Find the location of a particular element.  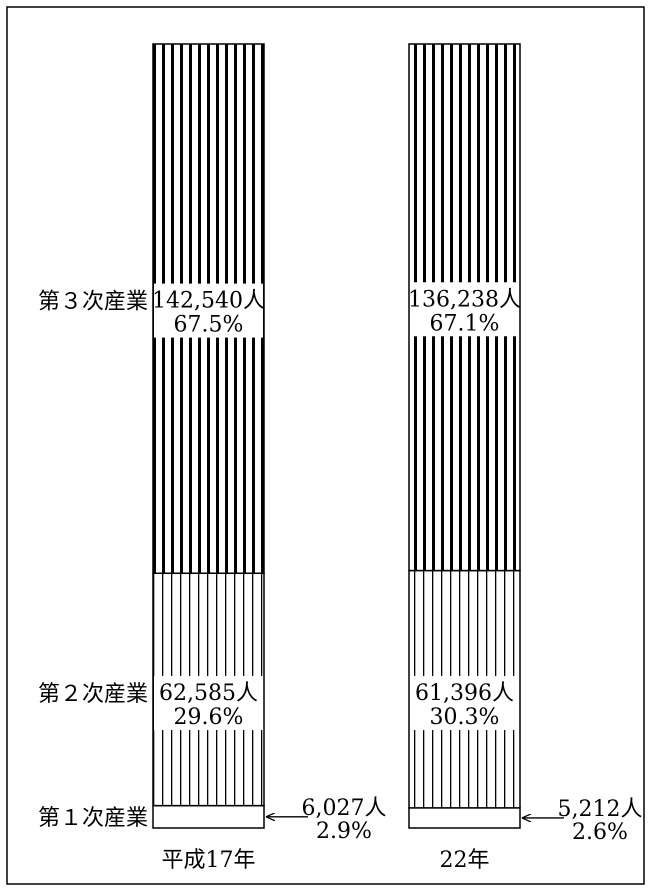

value-label-1-2: 5,212人 is located at coordinates (600, 809).